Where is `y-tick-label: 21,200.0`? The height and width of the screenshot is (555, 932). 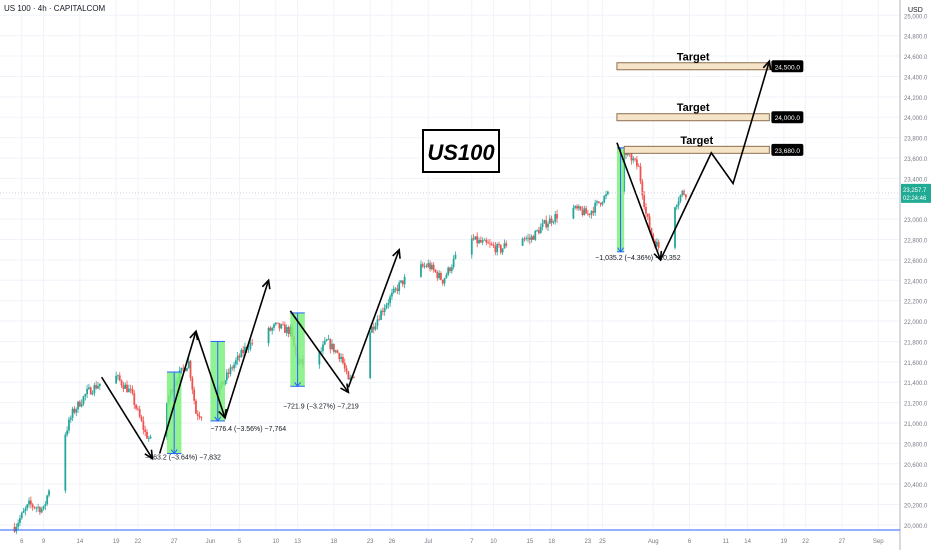 y-tick-label: 21,200.0 is located at coordinates (916, 405).